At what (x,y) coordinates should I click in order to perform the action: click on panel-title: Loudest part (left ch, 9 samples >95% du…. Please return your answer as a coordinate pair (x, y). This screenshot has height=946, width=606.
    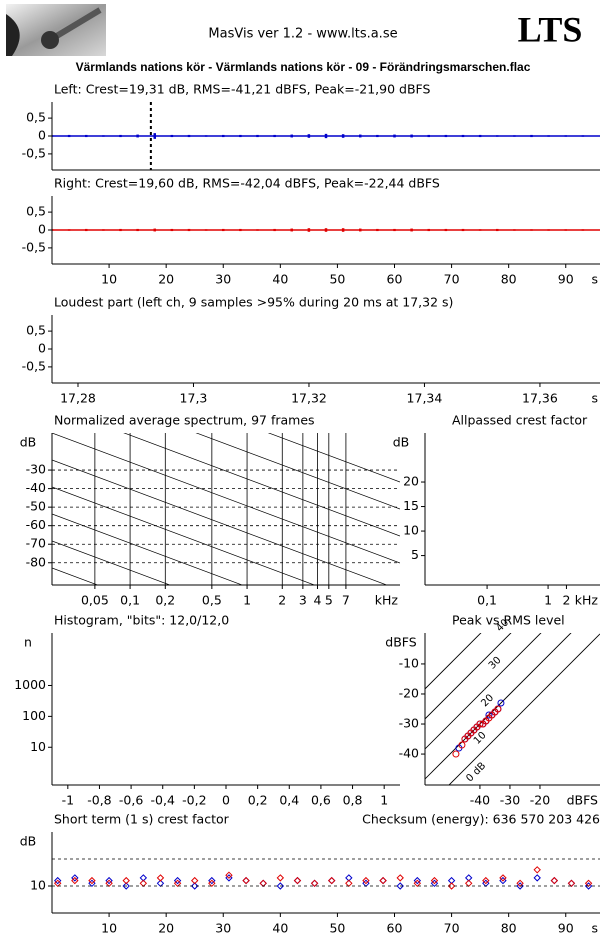
    Looking at the image, I should click on (253, 302).